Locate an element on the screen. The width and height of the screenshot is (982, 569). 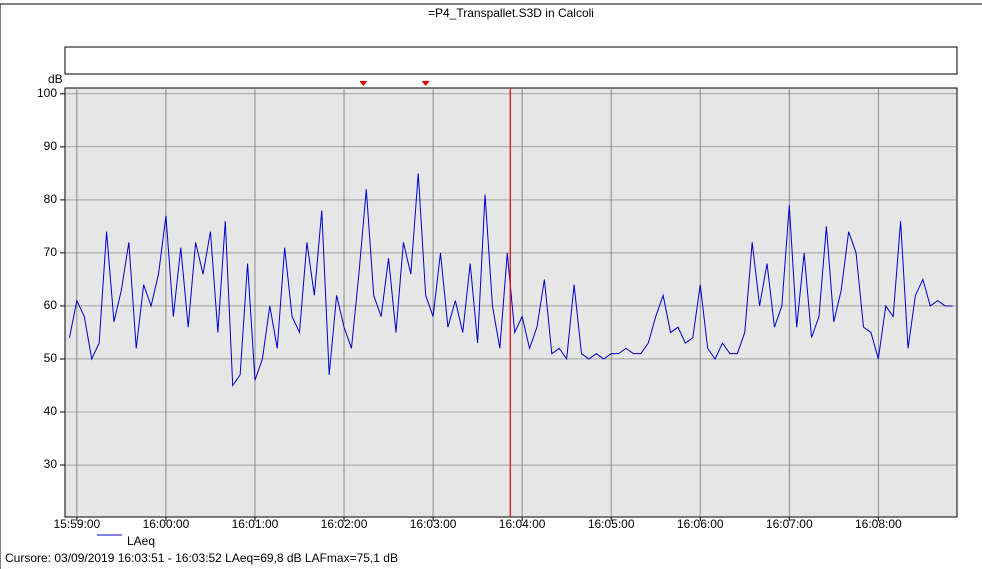
y-tick-label: 90 is located at coordinates (51, 146).